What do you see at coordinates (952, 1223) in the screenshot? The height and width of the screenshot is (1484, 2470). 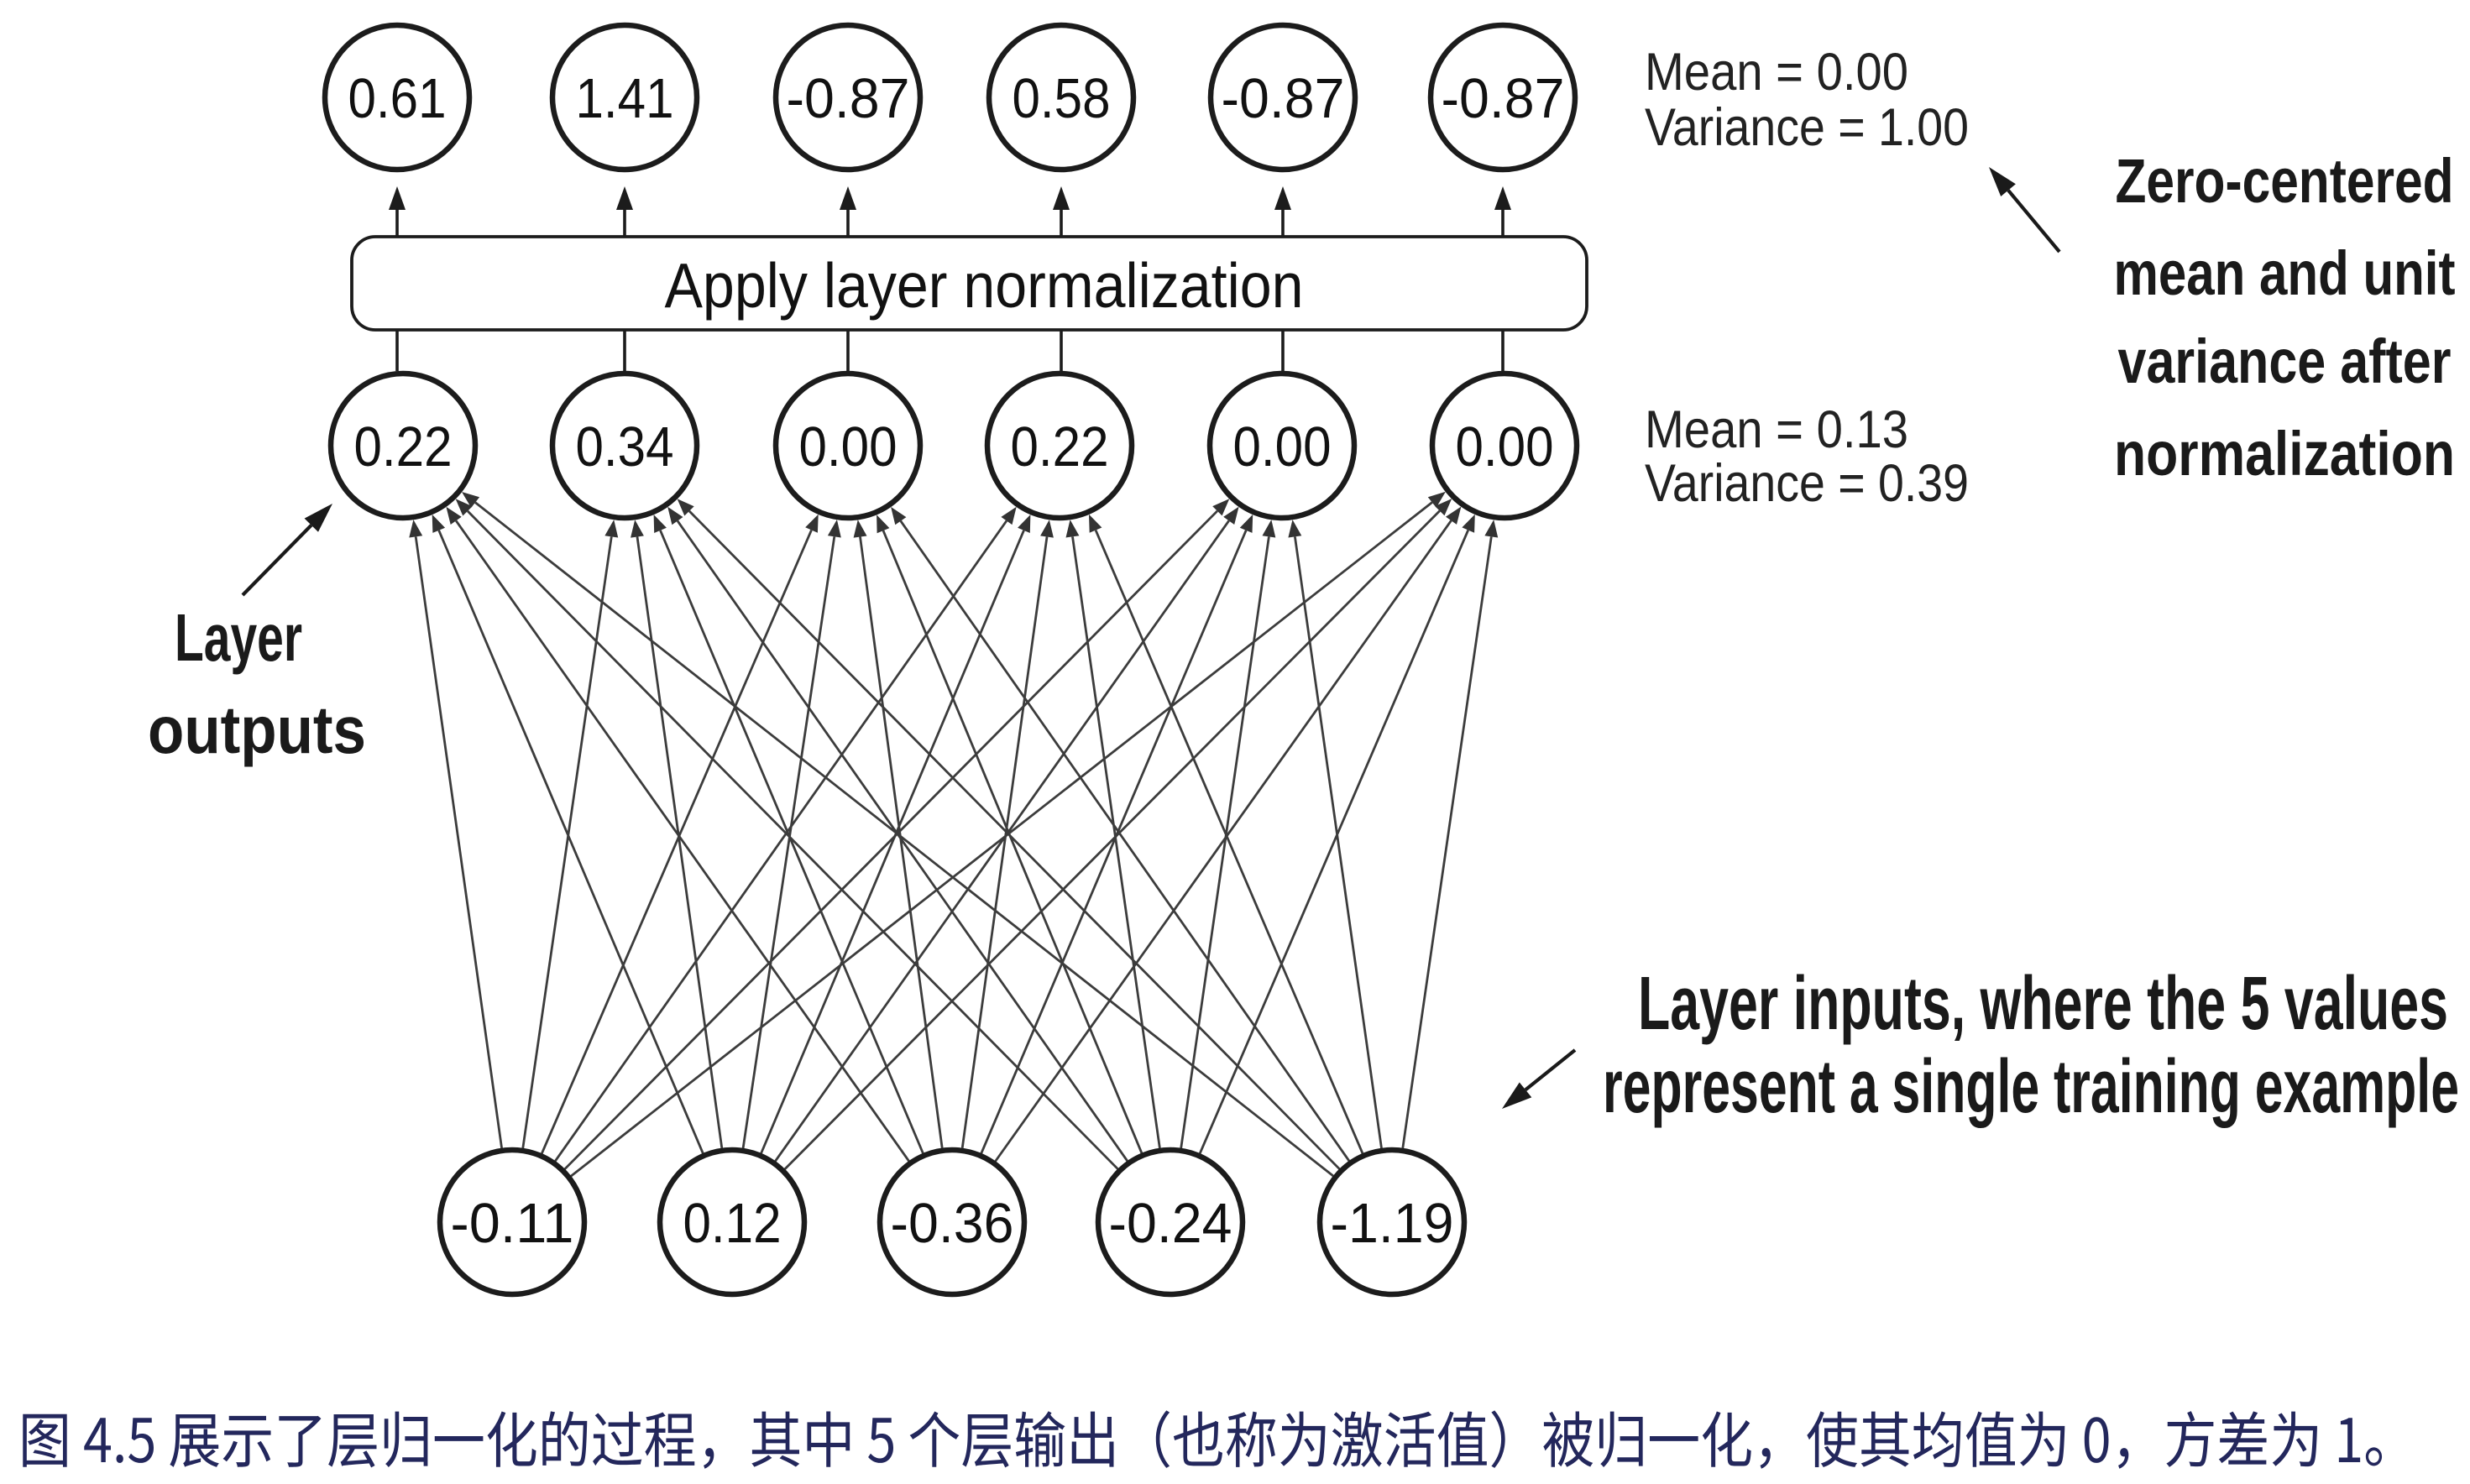 I see `svg-text: -0.36` at bounding box center [952, 1223].